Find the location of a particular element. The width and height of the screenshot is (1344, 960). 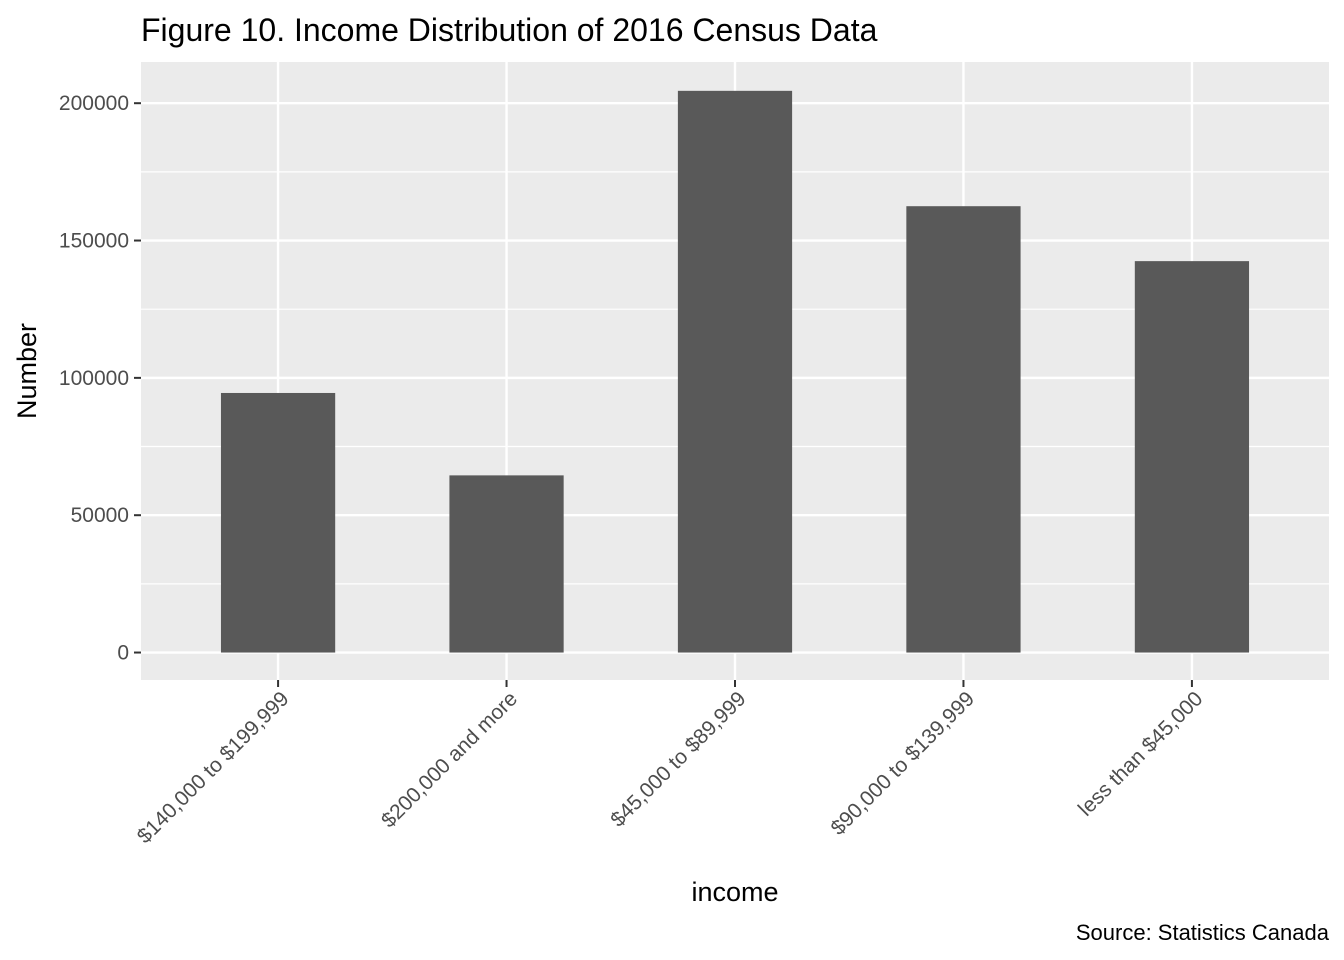

x-tick-label: $140,000 to $199,999 is located at coordinates (213, 767).